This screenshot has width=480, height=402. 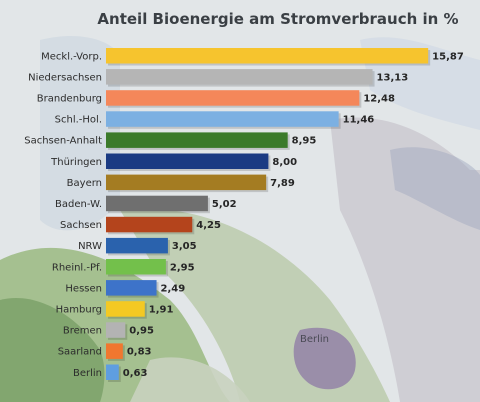 I want to click on category-label: Schl.-Hol., so click(x=78, y=120).